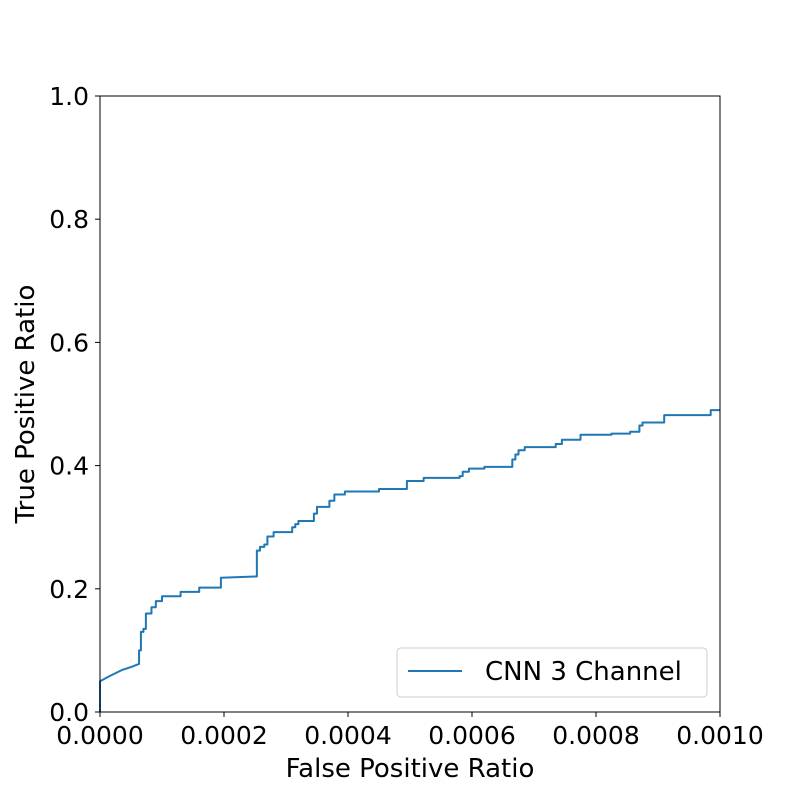  What do you see at coordinates (69, 342) in the screenshot?
I see `y-tick-label: 0.6` at bounding box center [69, 342].